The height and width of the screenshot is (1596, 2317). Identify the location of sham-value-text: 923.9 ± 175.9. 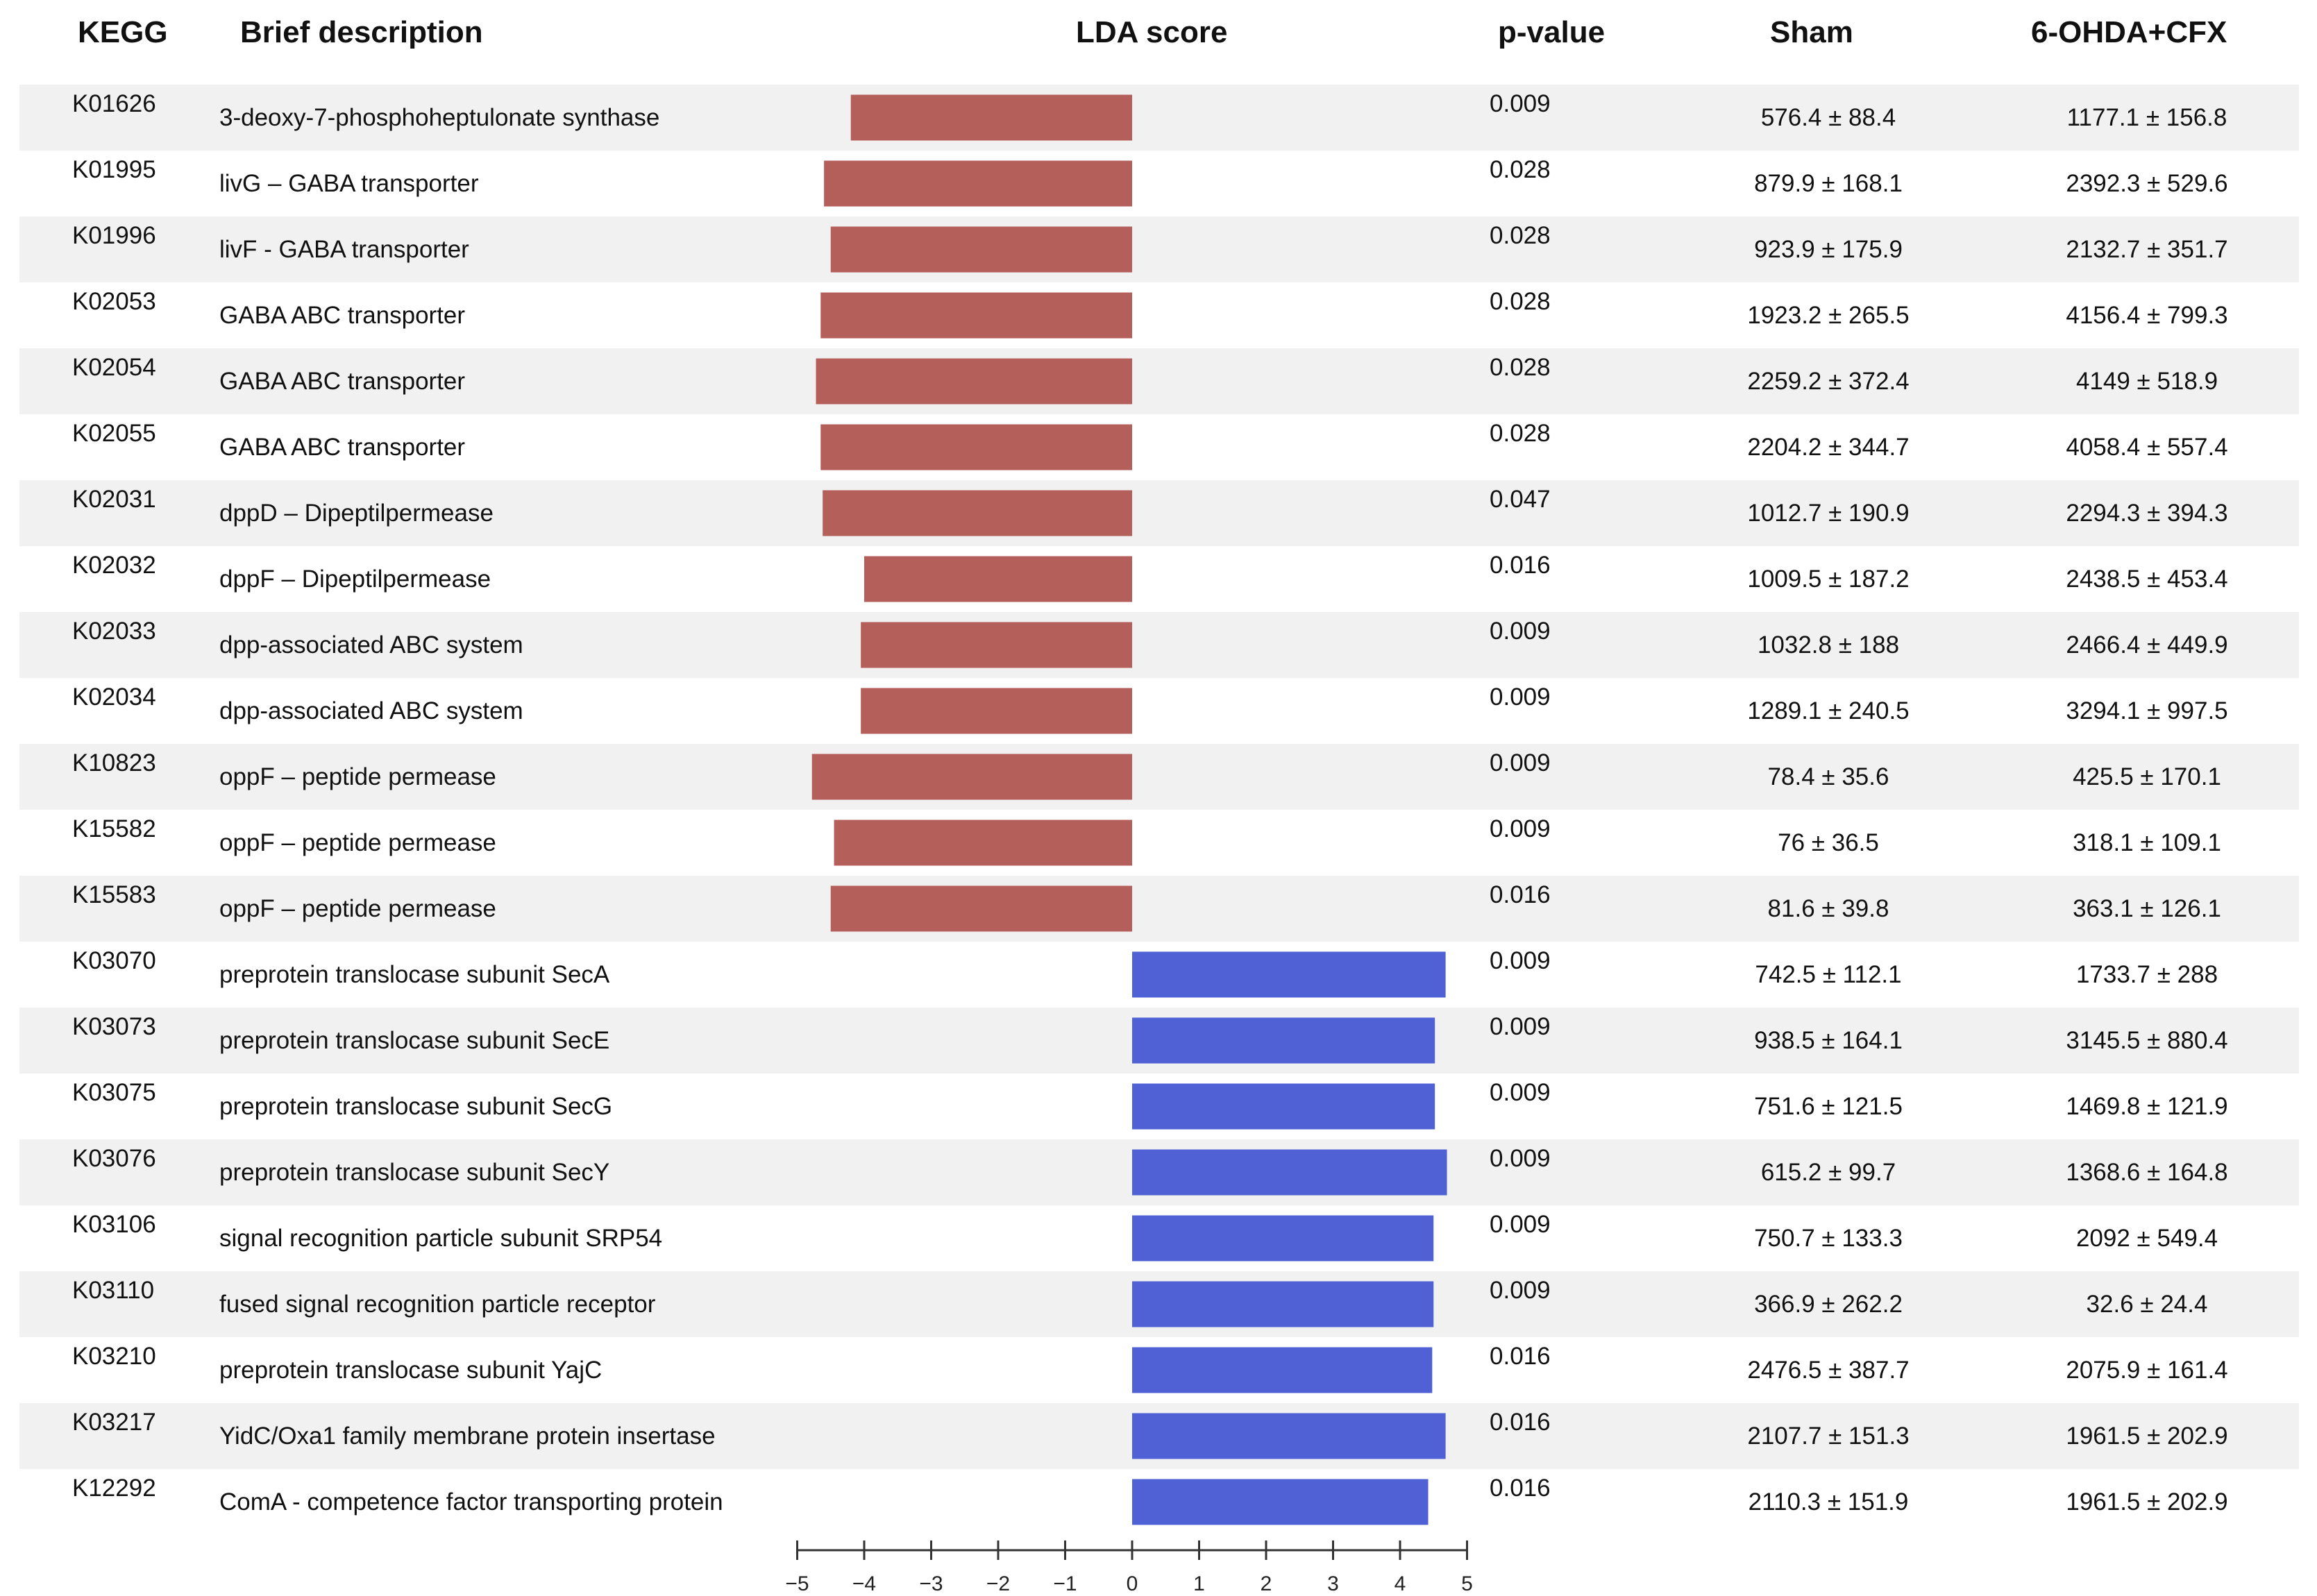
(1828, 249).